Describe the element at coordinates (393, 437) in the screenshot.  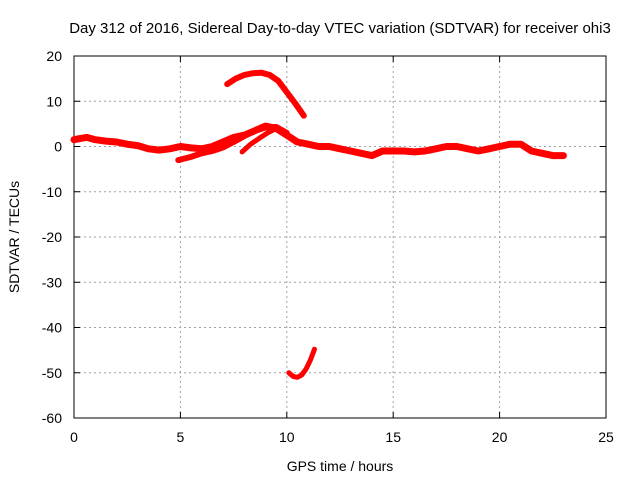
I see `x-tick-label: 15` at that location.